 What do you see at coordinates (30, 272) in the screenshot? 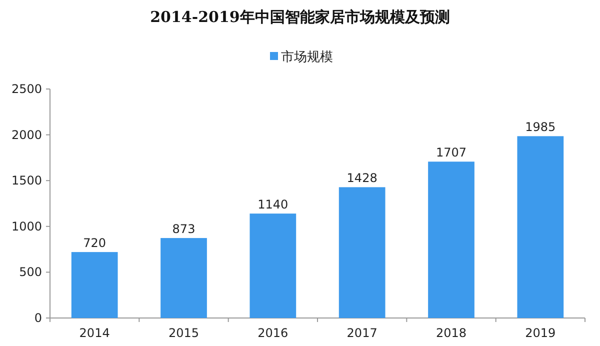
I see `y-tick-label: 500` at bounding box center [30, 272].